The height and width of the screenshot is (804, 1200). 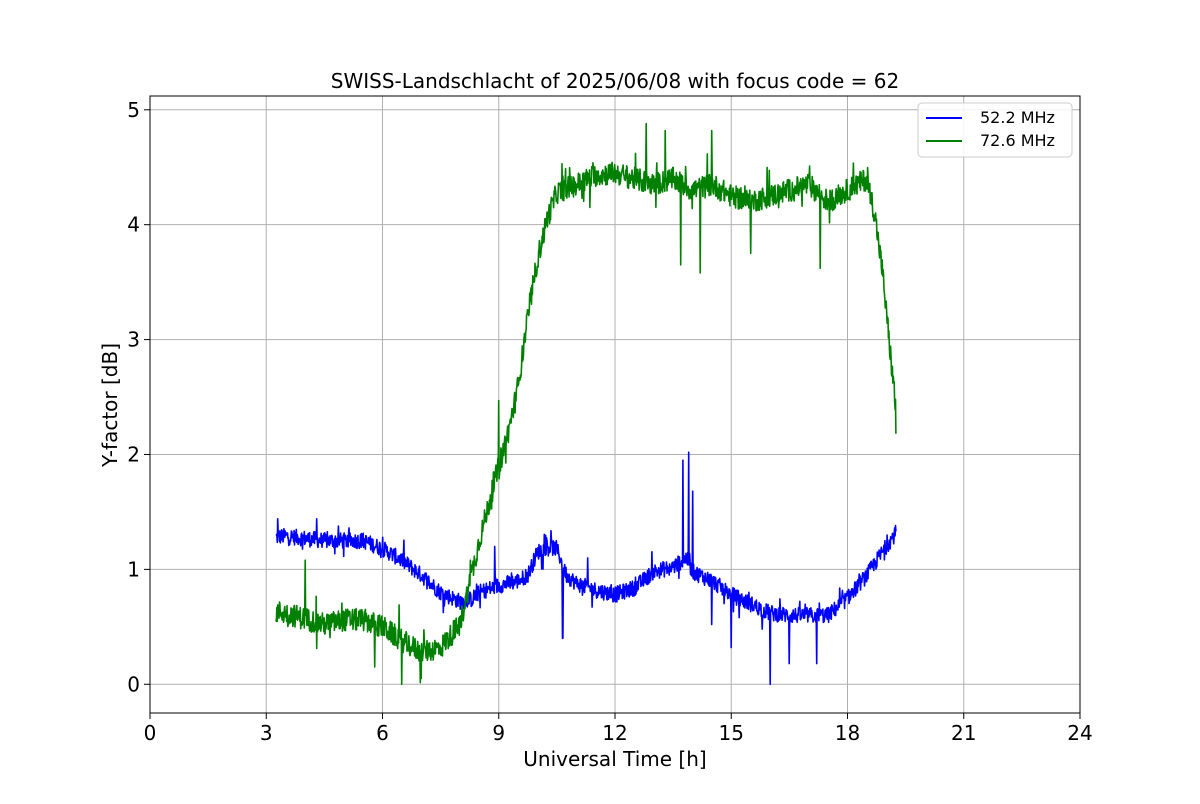 I want to click on x-tick-label: 24, so click(x=1079, y=733).